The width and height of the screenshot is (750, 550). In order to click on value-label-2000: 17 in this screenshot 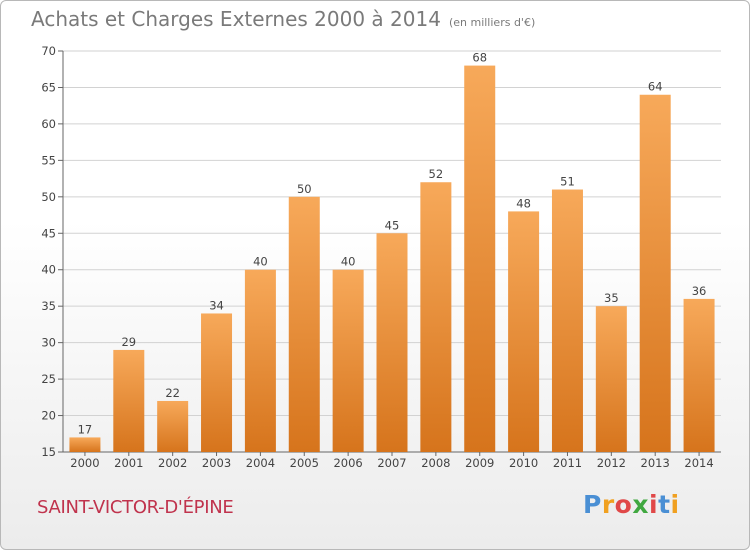, I will do `click(85, 429)`.